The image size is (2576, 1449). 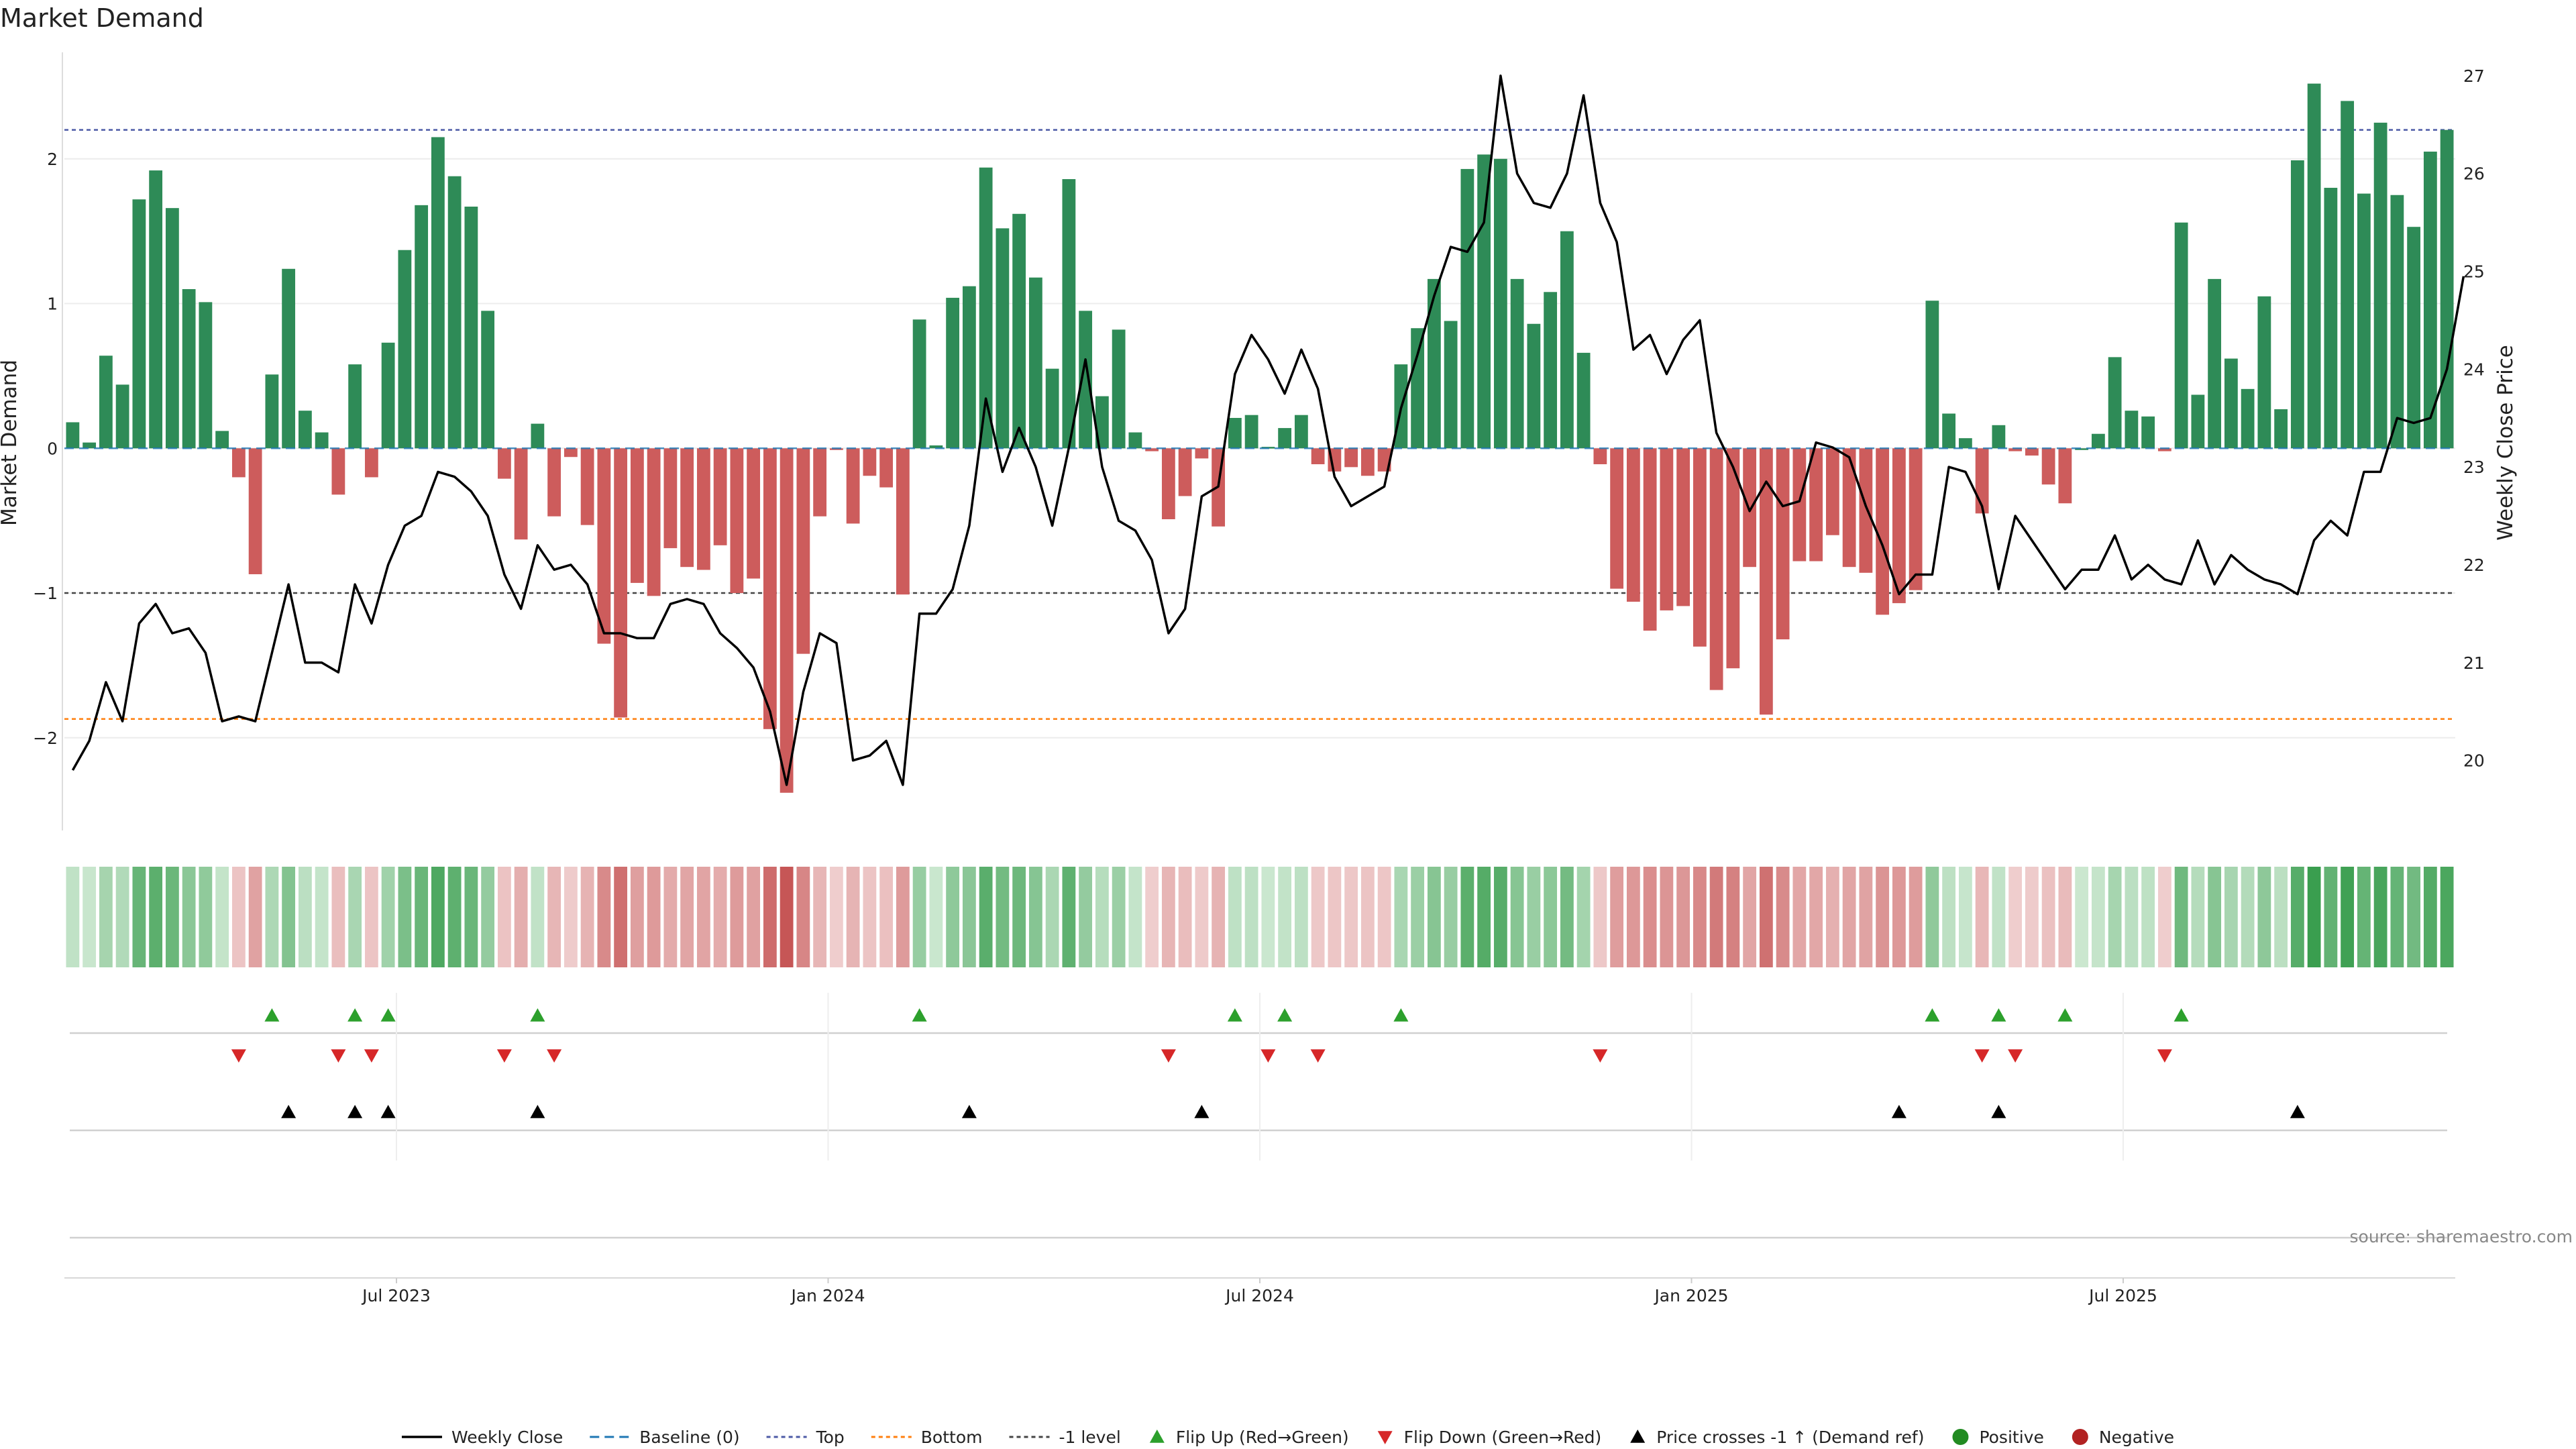 What do you see at coordinates (1259, 1295) in the screenshot?
I see `x-tick-label: Jul 2024` at bounding box center [1259, 1295].